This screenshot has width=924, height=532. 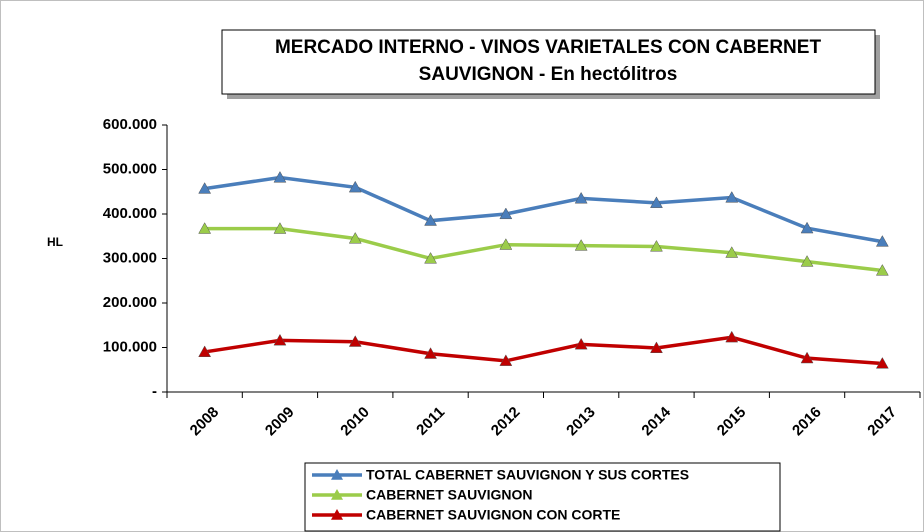 What do you see at coordinates (130, 168) in the screenshot?
I see `y-tick-label: 500.000` at bounding box center [130, 168].